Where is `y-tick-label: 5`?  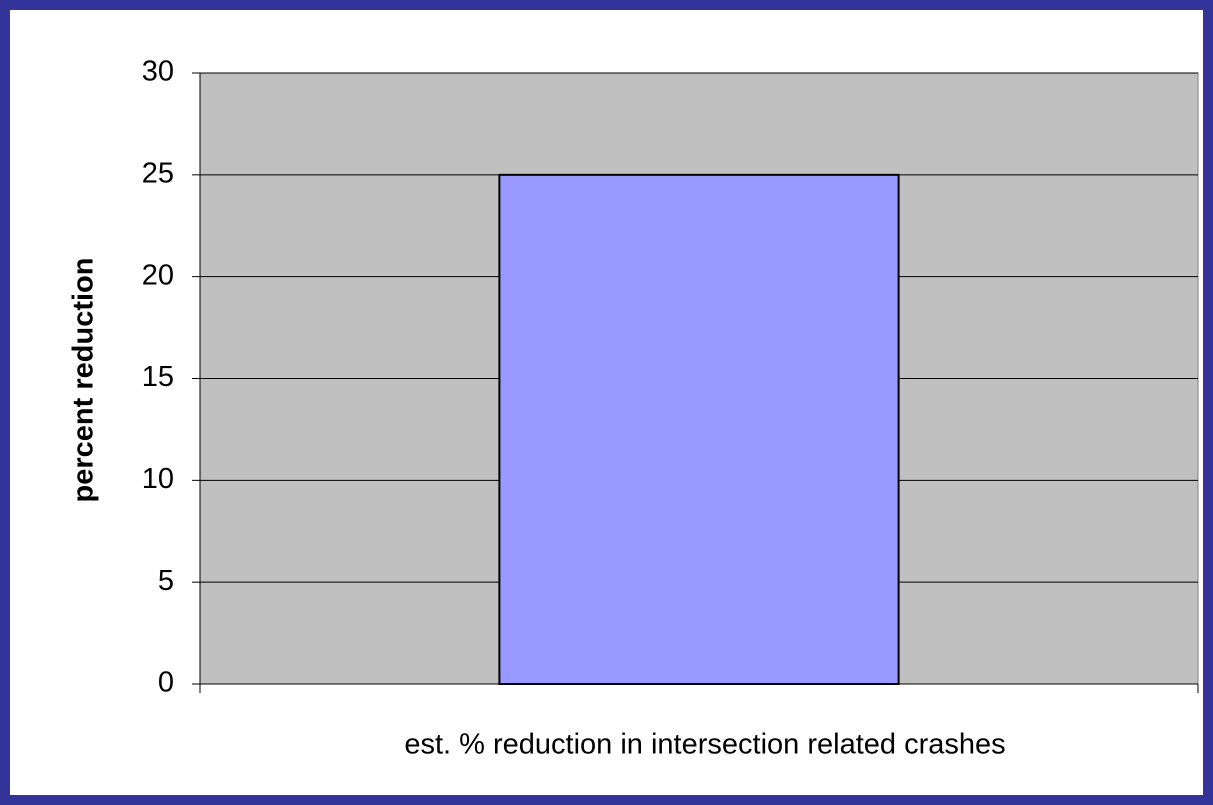 y-tick-label: 5 is located at coordinates (166, 581).